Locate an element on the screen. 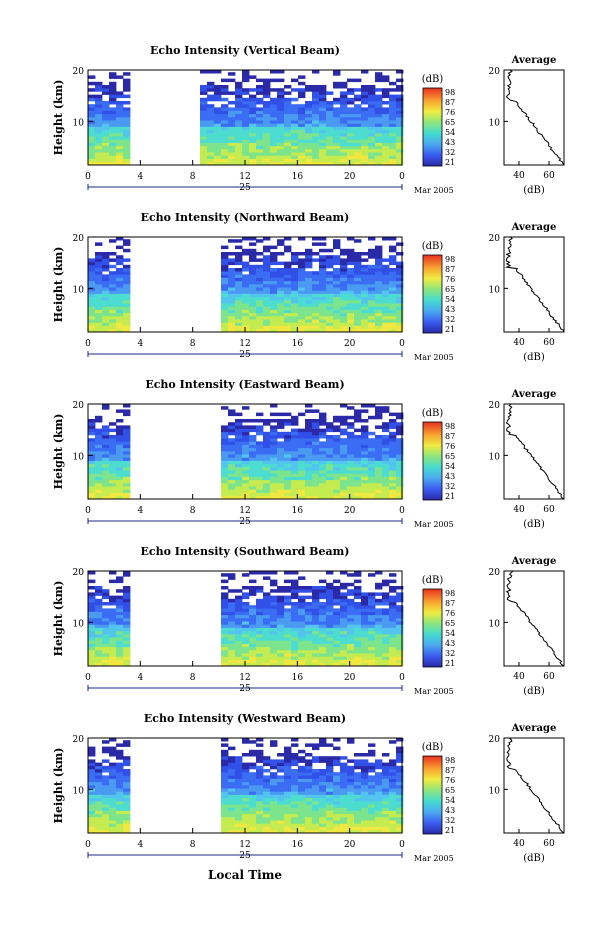  colorbar-tick-label: 76 is located at coordinates (450, 112).